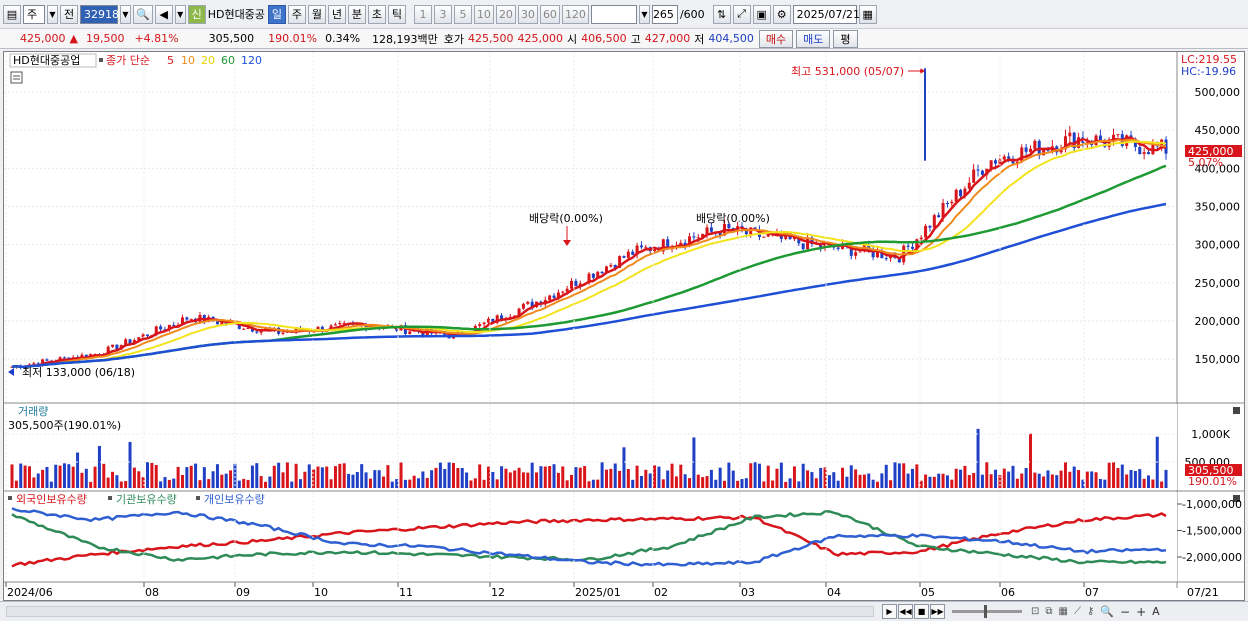 Image resolution: width=1248 pixels, height=621 pixels. What do you see at coordinates (549, 14) in the screenshot?
I see `interval-60: 60` at bounding box center [549, 14].